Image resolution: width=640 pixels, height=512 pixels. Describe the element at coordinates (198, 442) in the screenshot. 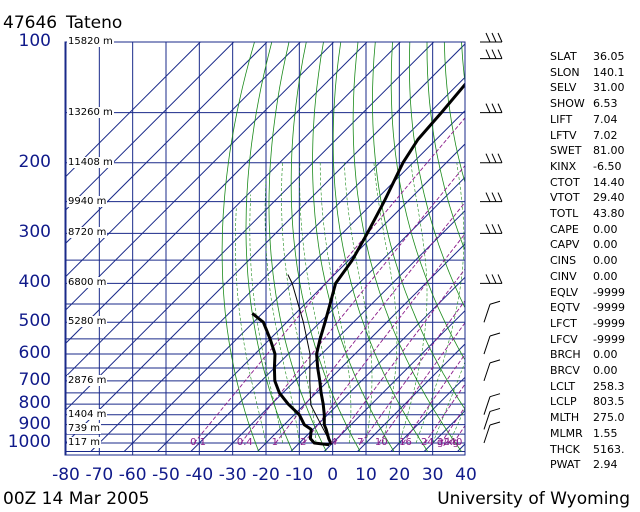

I see `mixing-ratio-label: 0.1` at that location.